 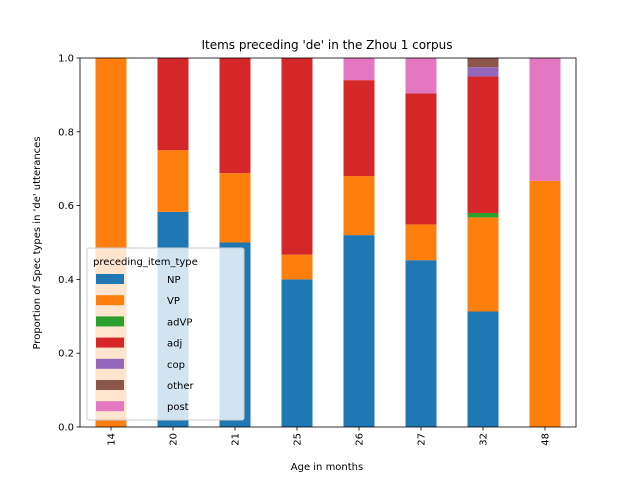 What do you see at coordinates (110, 300) in the screenshot?
I see `legend-swatch-VP` at bounding box center [110, 300].